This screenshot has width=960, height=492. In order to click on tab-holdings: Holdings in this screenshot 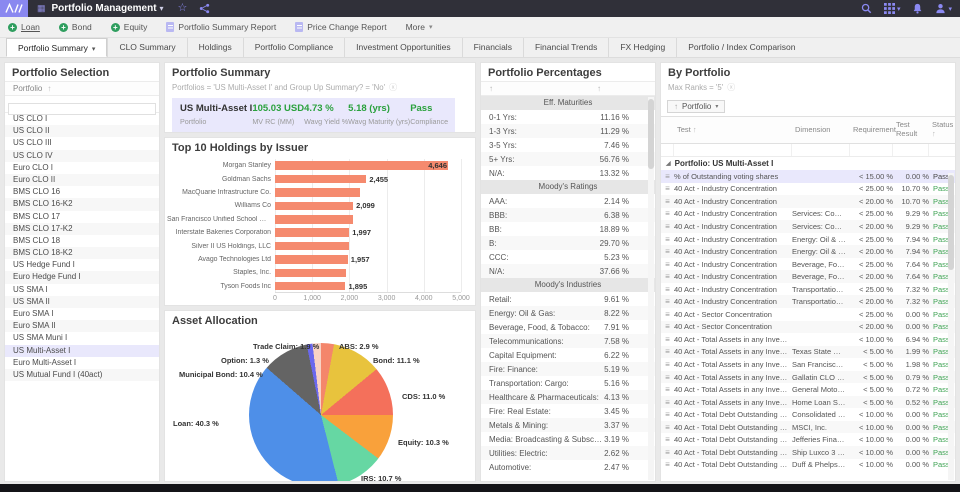, I will do `click(214, 47)`.